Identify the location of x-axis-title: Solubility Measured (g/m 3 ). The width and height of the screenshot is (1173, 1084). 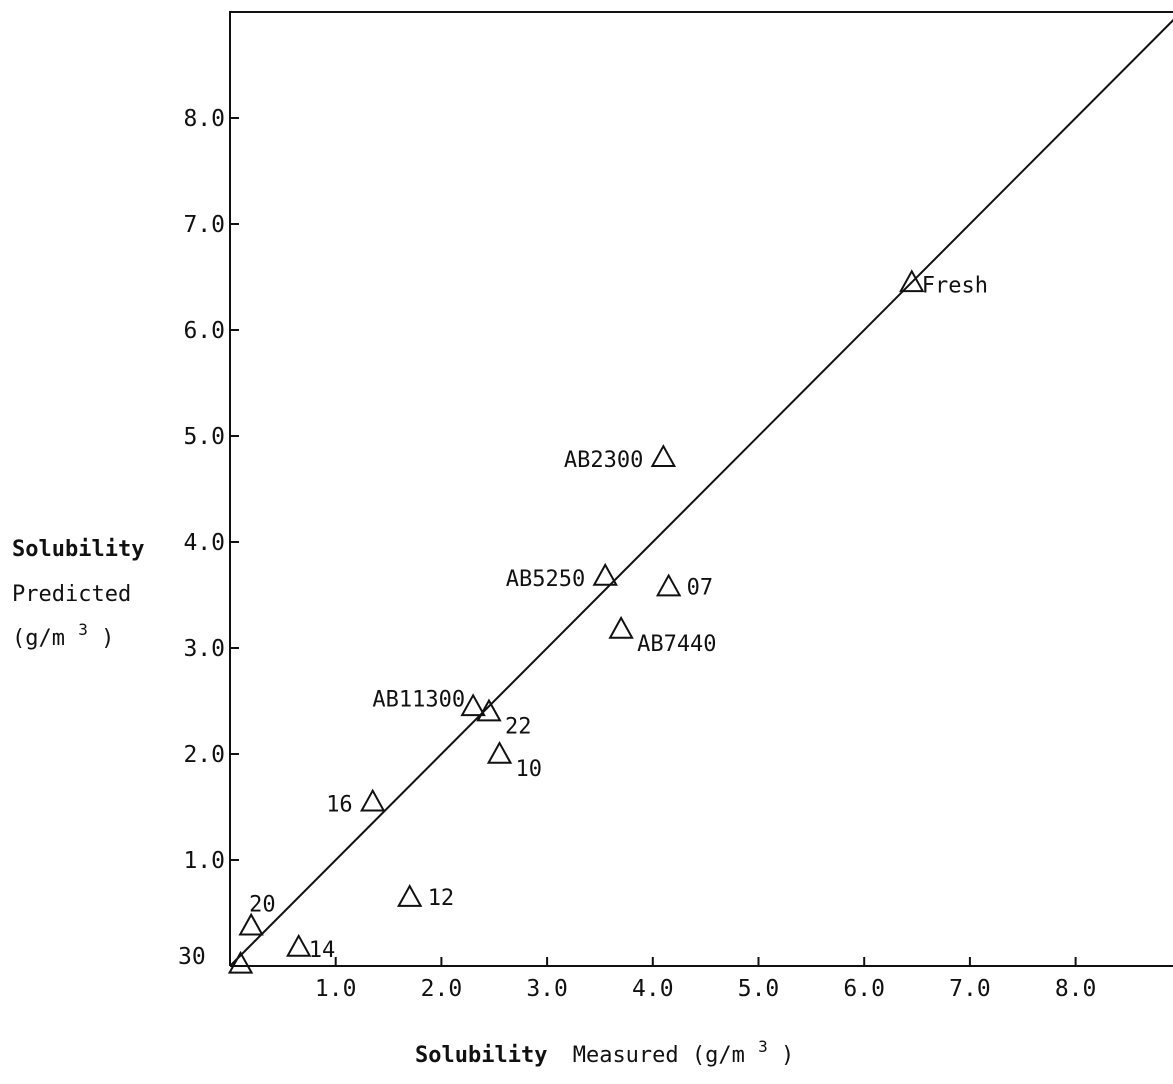
(604, 1050).